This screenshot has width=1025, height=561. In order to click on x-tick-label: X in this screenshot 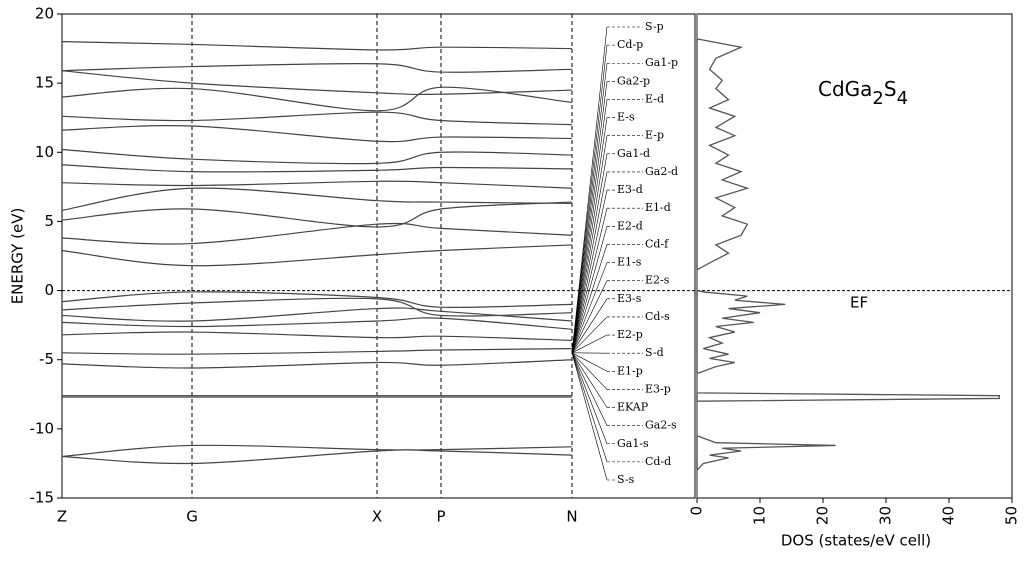, I will do `click(377, 517)`.